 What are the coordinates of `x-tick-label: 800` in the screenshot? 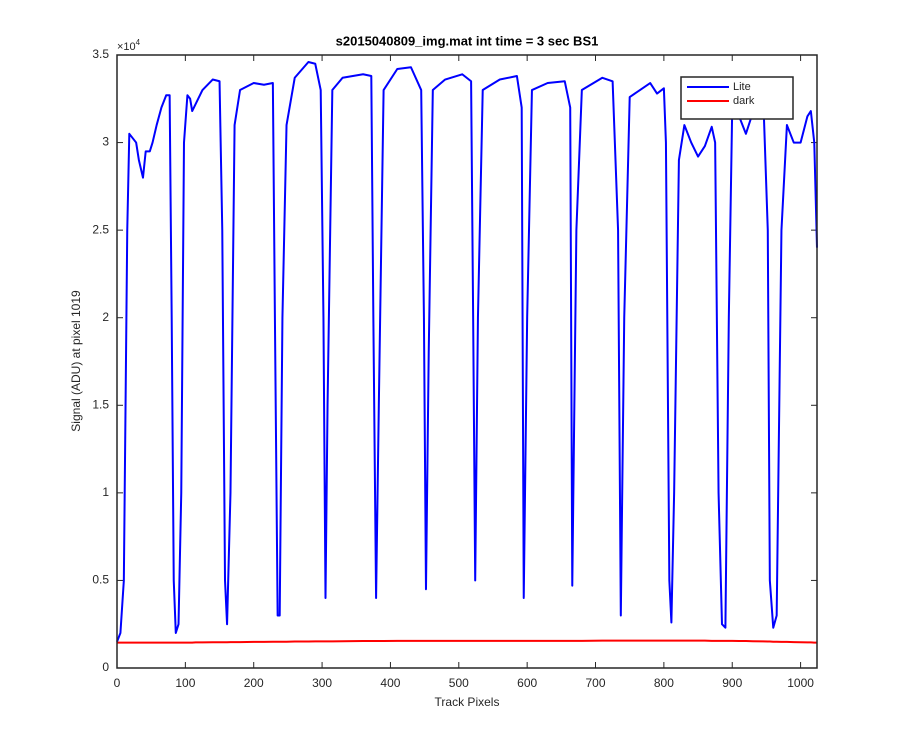 It's located at (664, 683).